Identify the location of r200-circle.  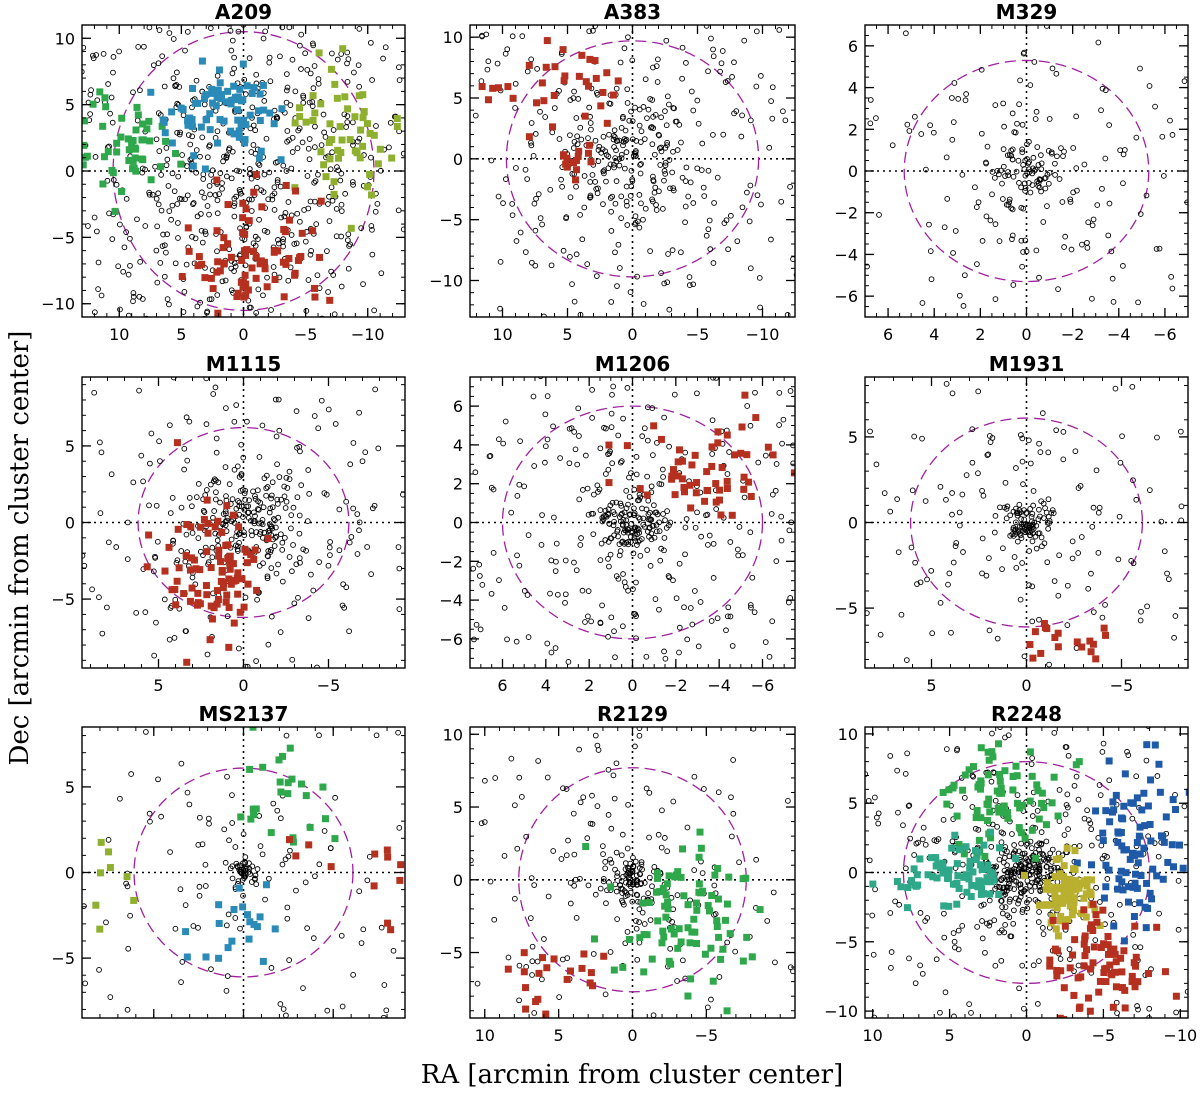
(632, 159).